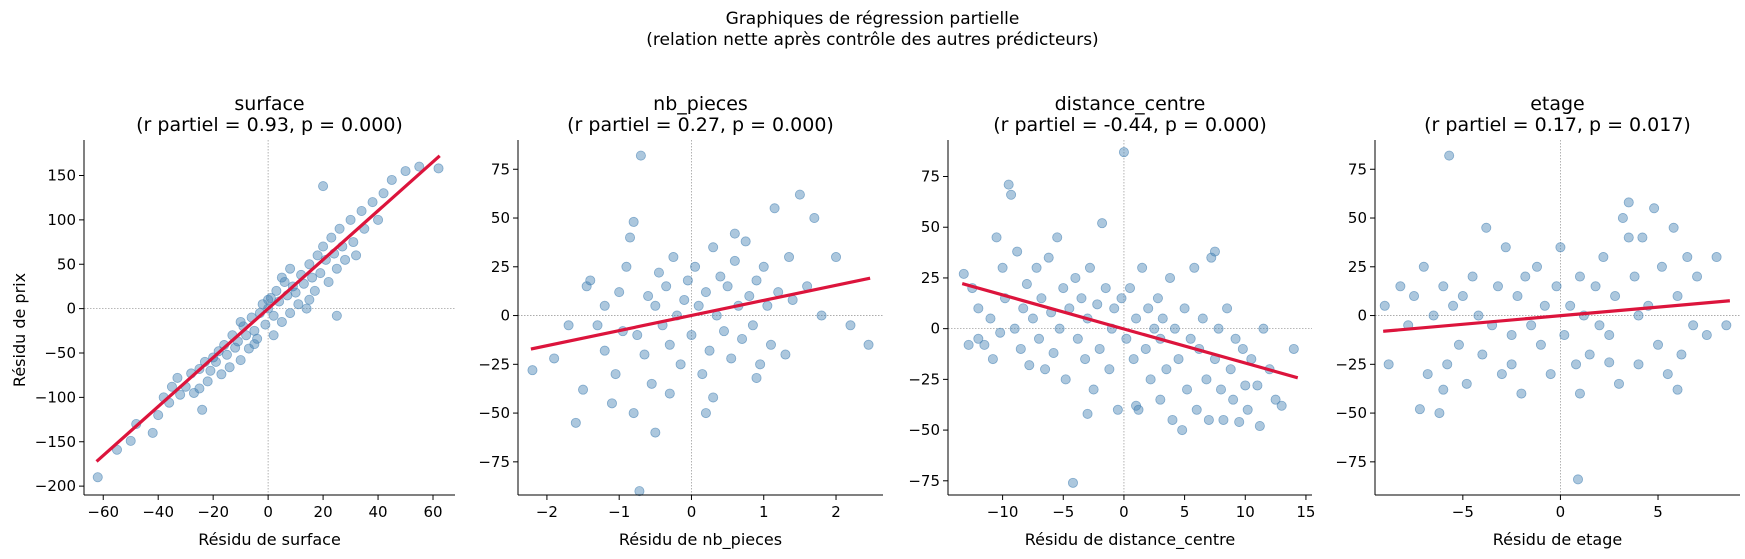 Image resolution: width=1745 pixels, height=559 pixels. I want to click on subplot-title: etage, so click(1557, 104).